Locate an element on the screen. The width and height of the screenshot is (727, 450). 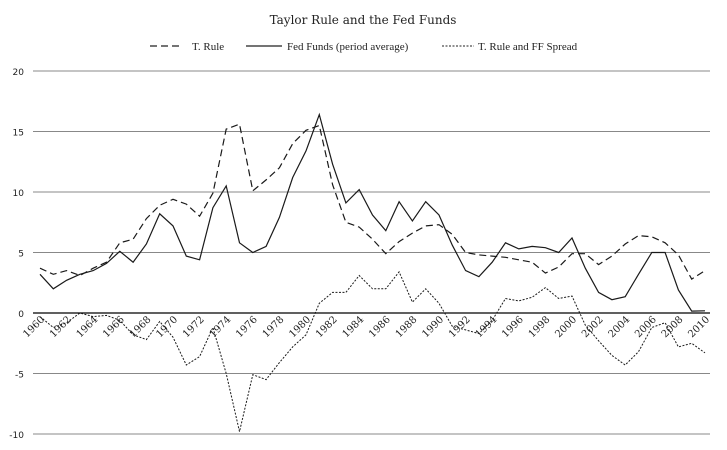
x-tick-label: 1998 is located at coordinates (540, 327).